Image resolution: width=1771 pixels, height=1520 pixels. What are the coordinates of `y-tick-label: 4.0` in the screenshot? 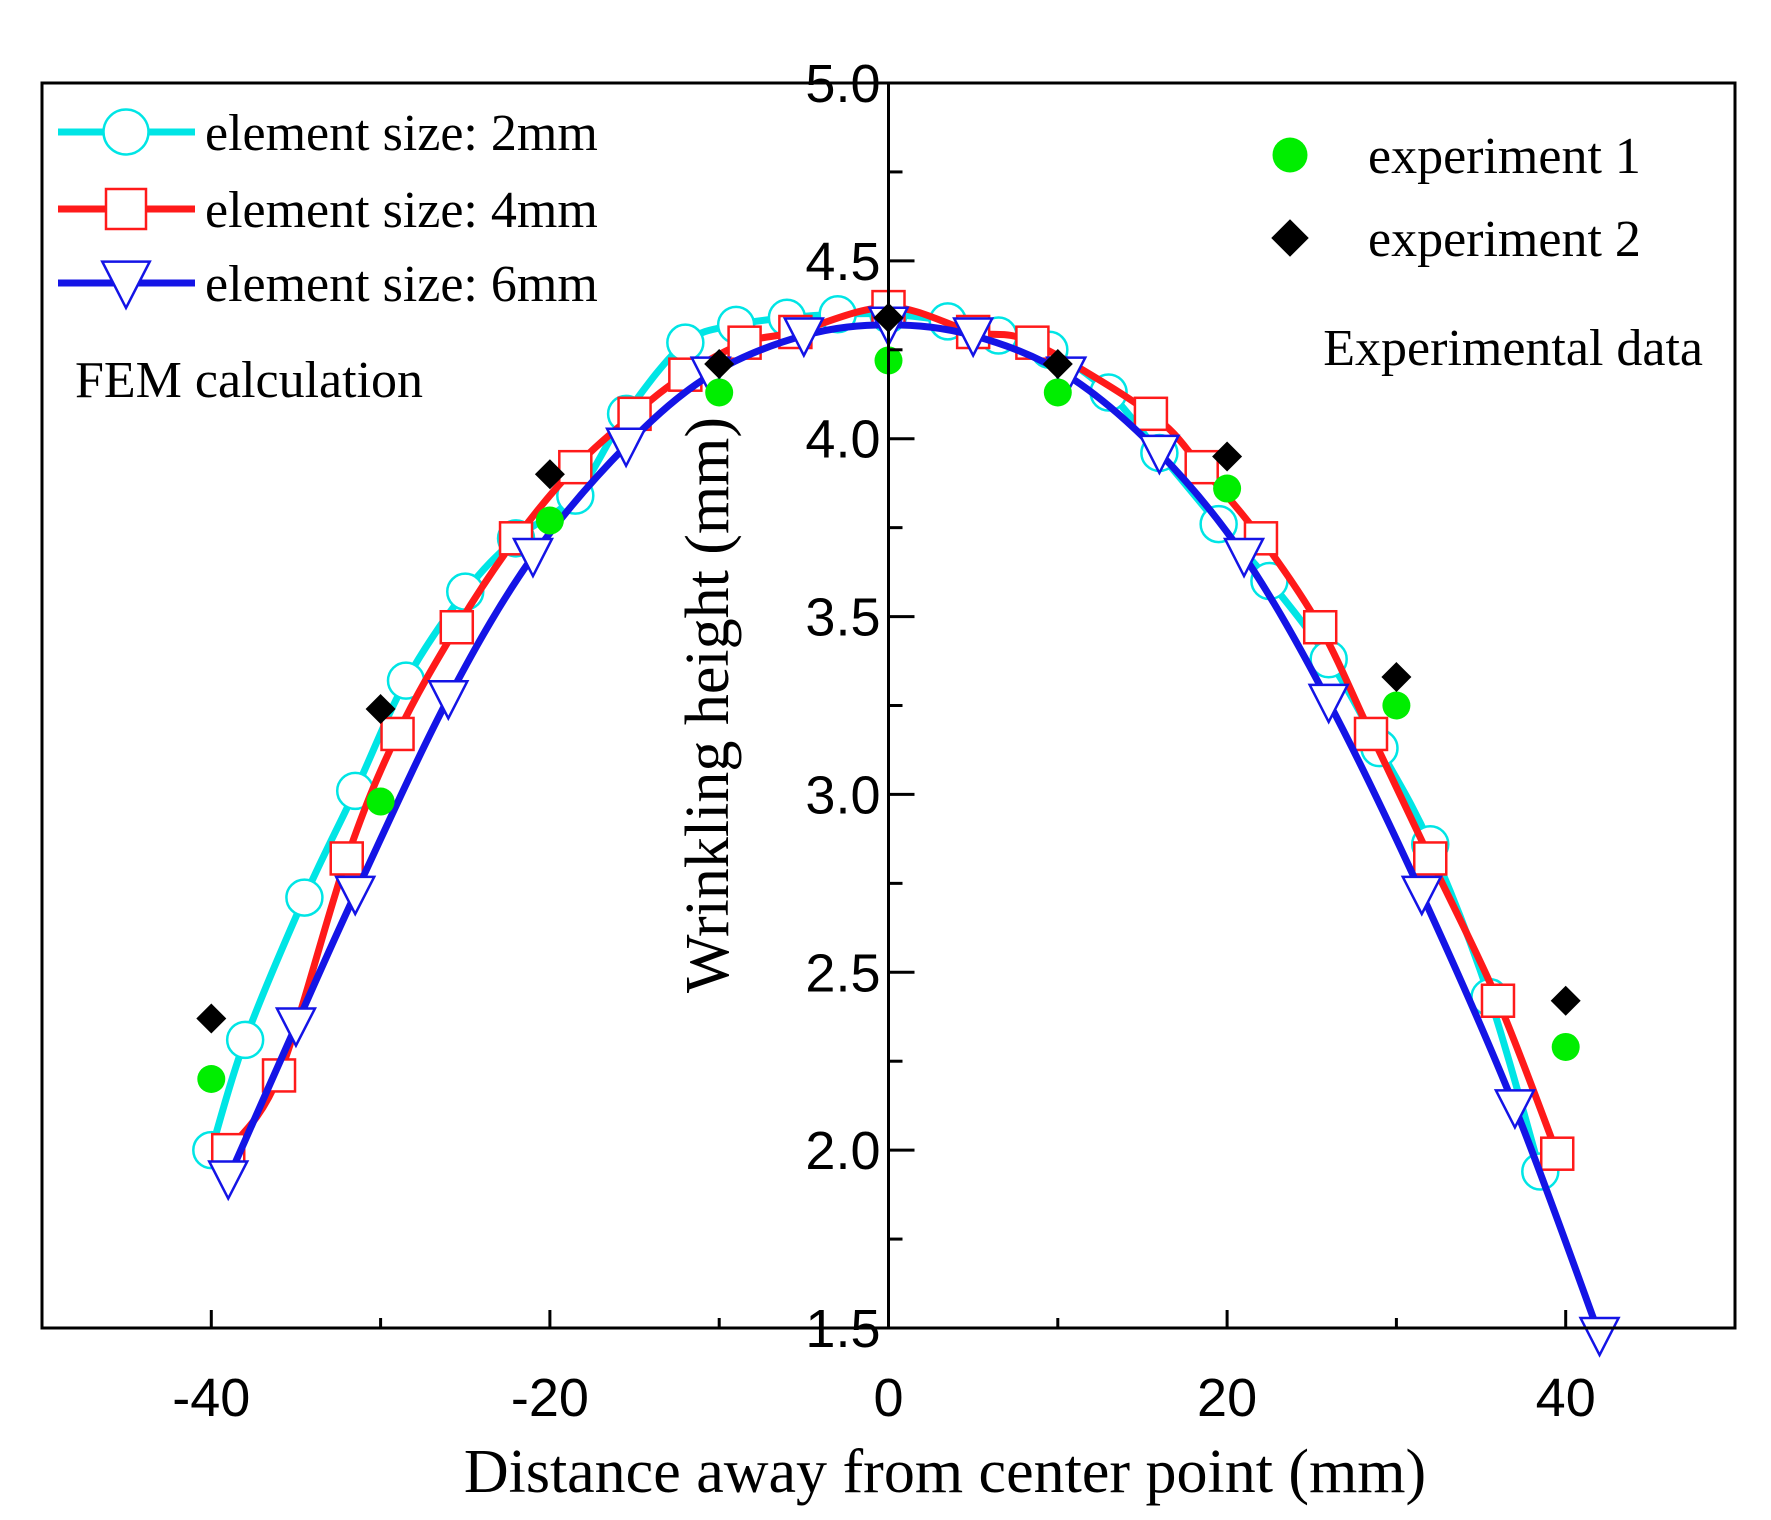 It's located at (842, 440).